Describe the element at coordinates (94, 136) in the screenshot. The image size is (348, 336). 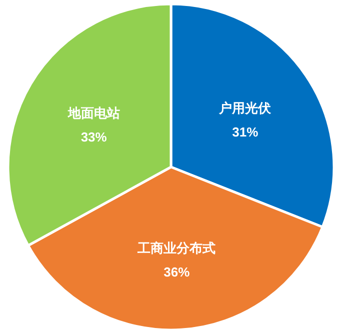
I see `data-label: 33%` at that location.